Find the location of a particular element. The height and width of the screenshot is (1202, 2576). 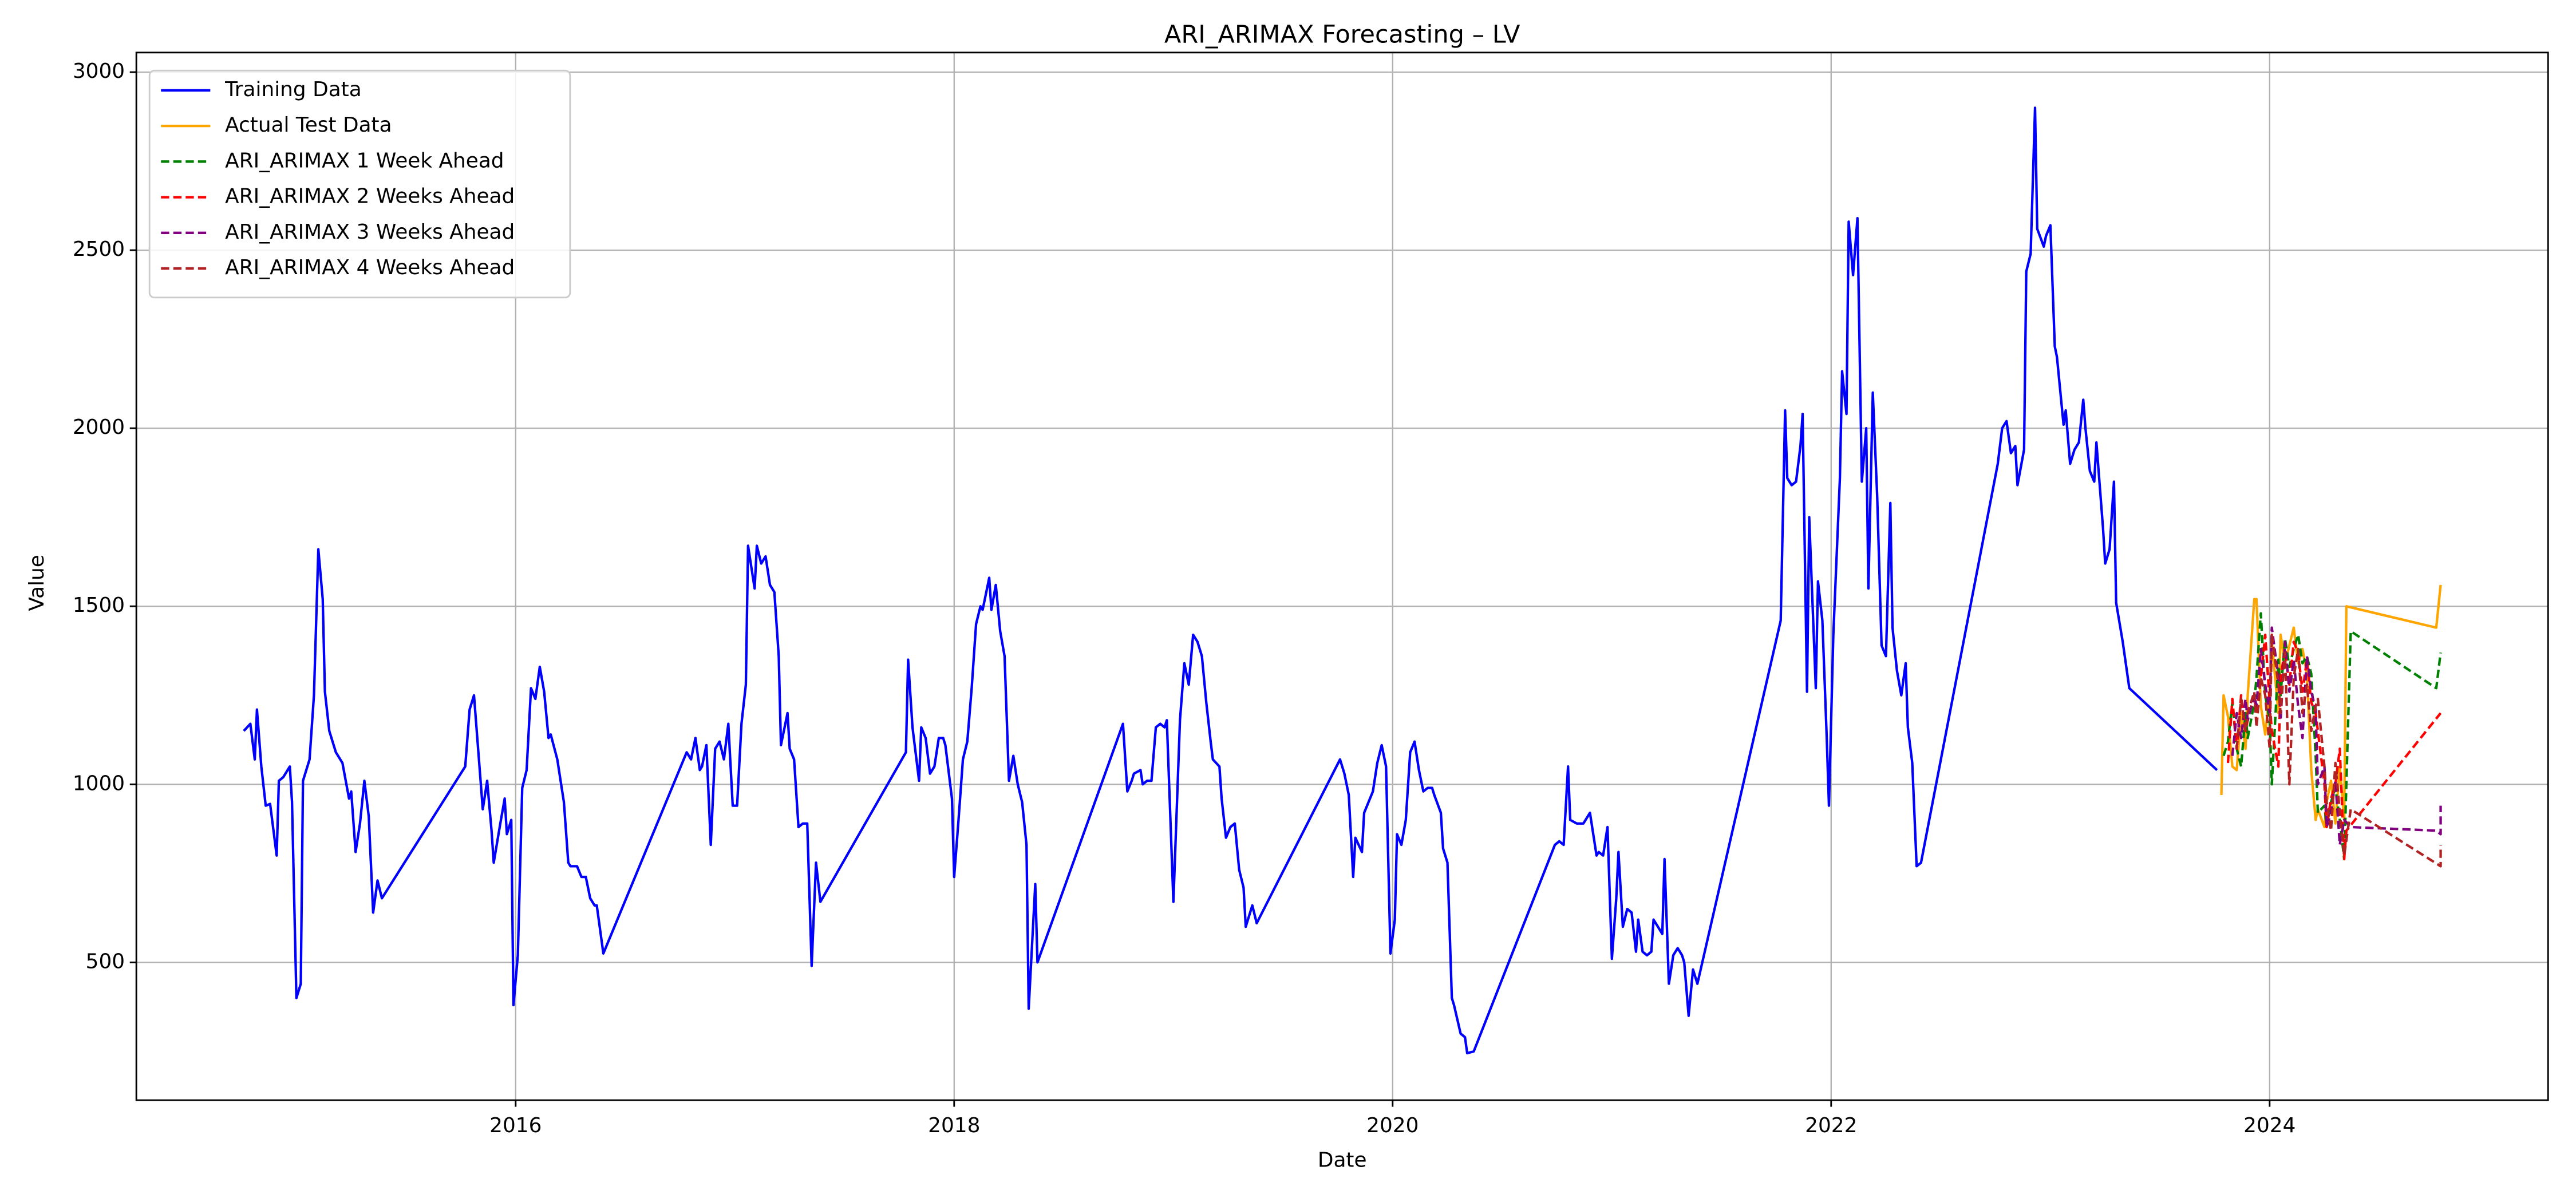

x-tick-label: 2018 is located at coordinates (954, 1126).